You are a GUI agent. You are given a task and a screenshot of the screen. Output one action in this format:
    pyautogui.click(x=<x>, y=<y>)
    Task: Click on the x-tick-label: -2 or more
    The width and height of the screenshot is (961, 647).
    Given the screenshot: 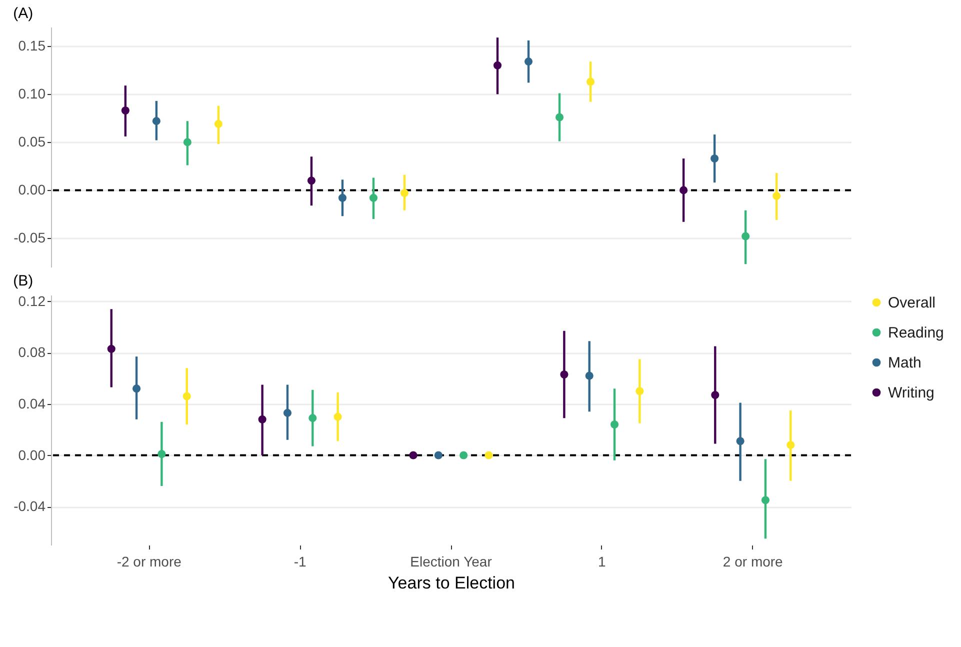 What is the action you would take?
    pyautogui.click(x=149, y=562)
    